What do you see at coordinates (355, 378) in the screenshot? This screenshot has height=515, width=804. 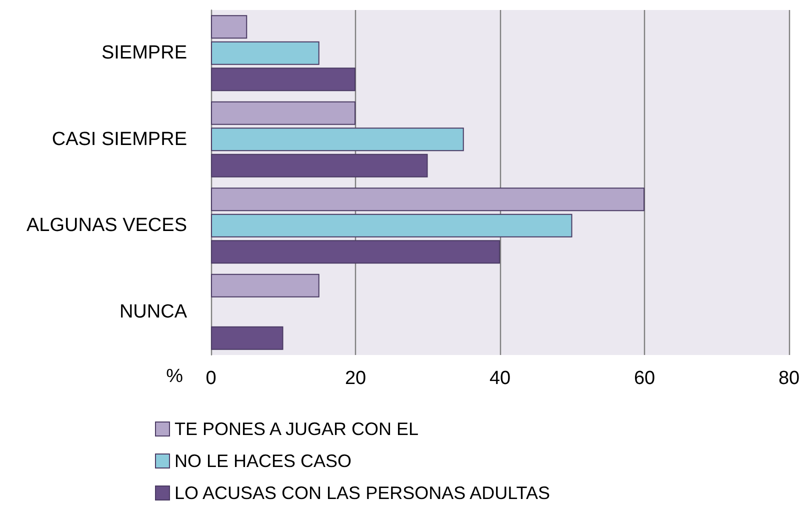 I see `x-tick-label: 20` at bounding box center [355, 378].